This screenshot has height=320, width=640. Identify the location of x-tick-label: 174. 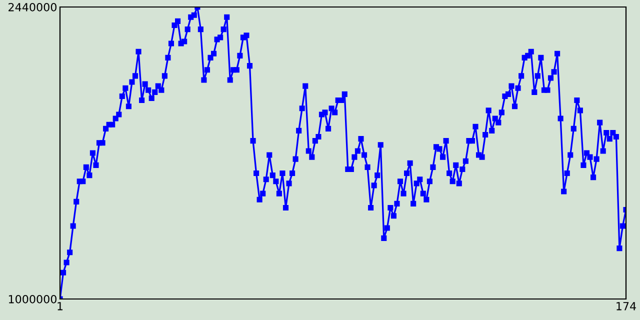
(626, 306).